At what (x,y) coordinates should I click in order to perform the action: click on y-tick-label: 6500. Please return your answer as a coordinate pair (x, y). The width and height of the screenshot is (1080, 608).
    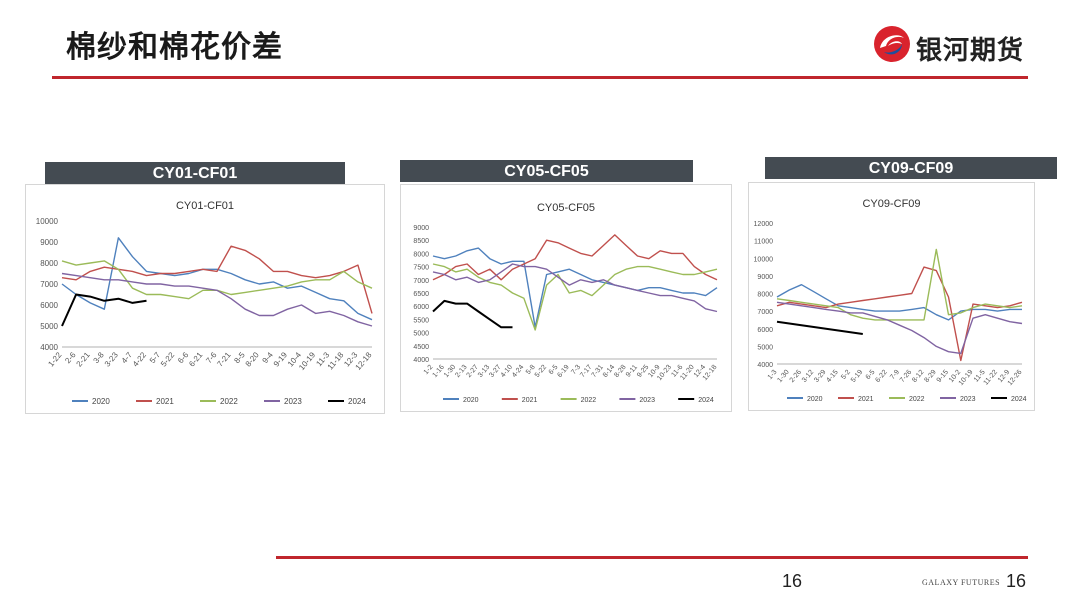
    Looking at the image, I should click on (421, 294).